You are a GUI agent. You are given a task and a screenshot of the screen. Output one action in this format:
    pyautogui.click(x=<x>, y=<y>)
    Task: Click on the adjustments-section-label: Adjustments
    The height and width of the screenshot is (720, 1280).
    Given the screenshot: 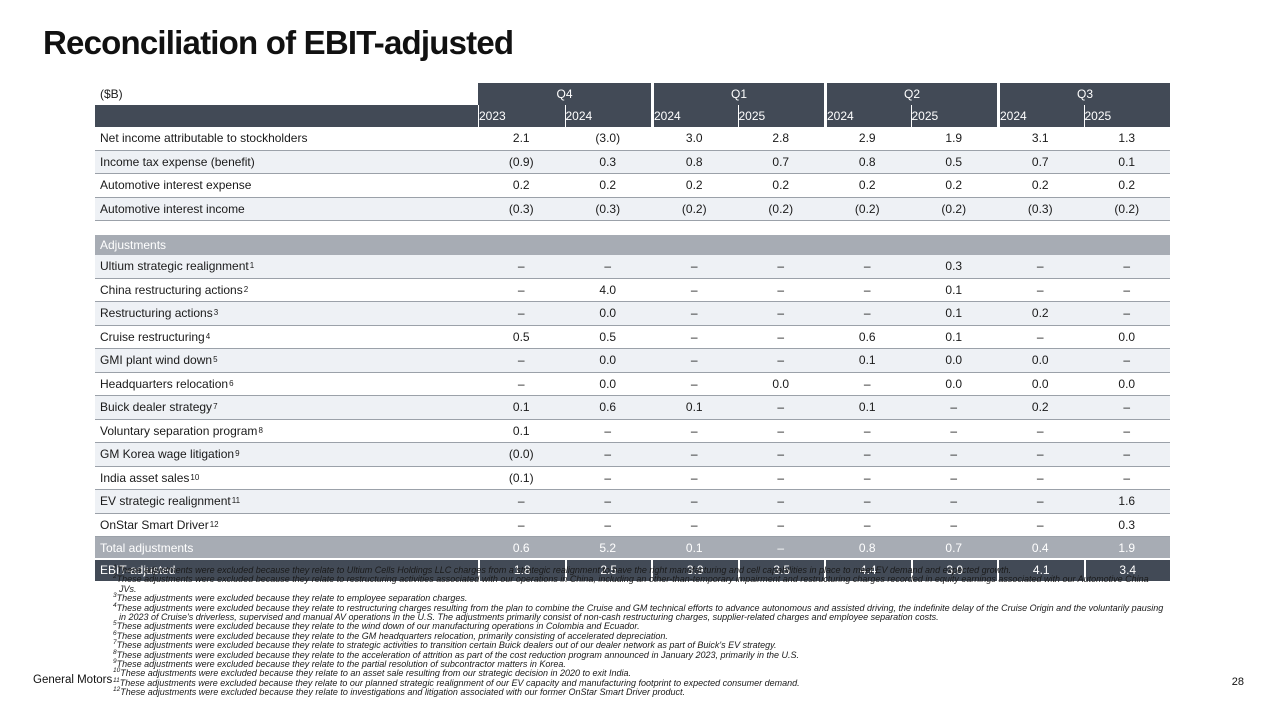 What is the action you would take?
    pyautogui.click(x=133, y=245)
    